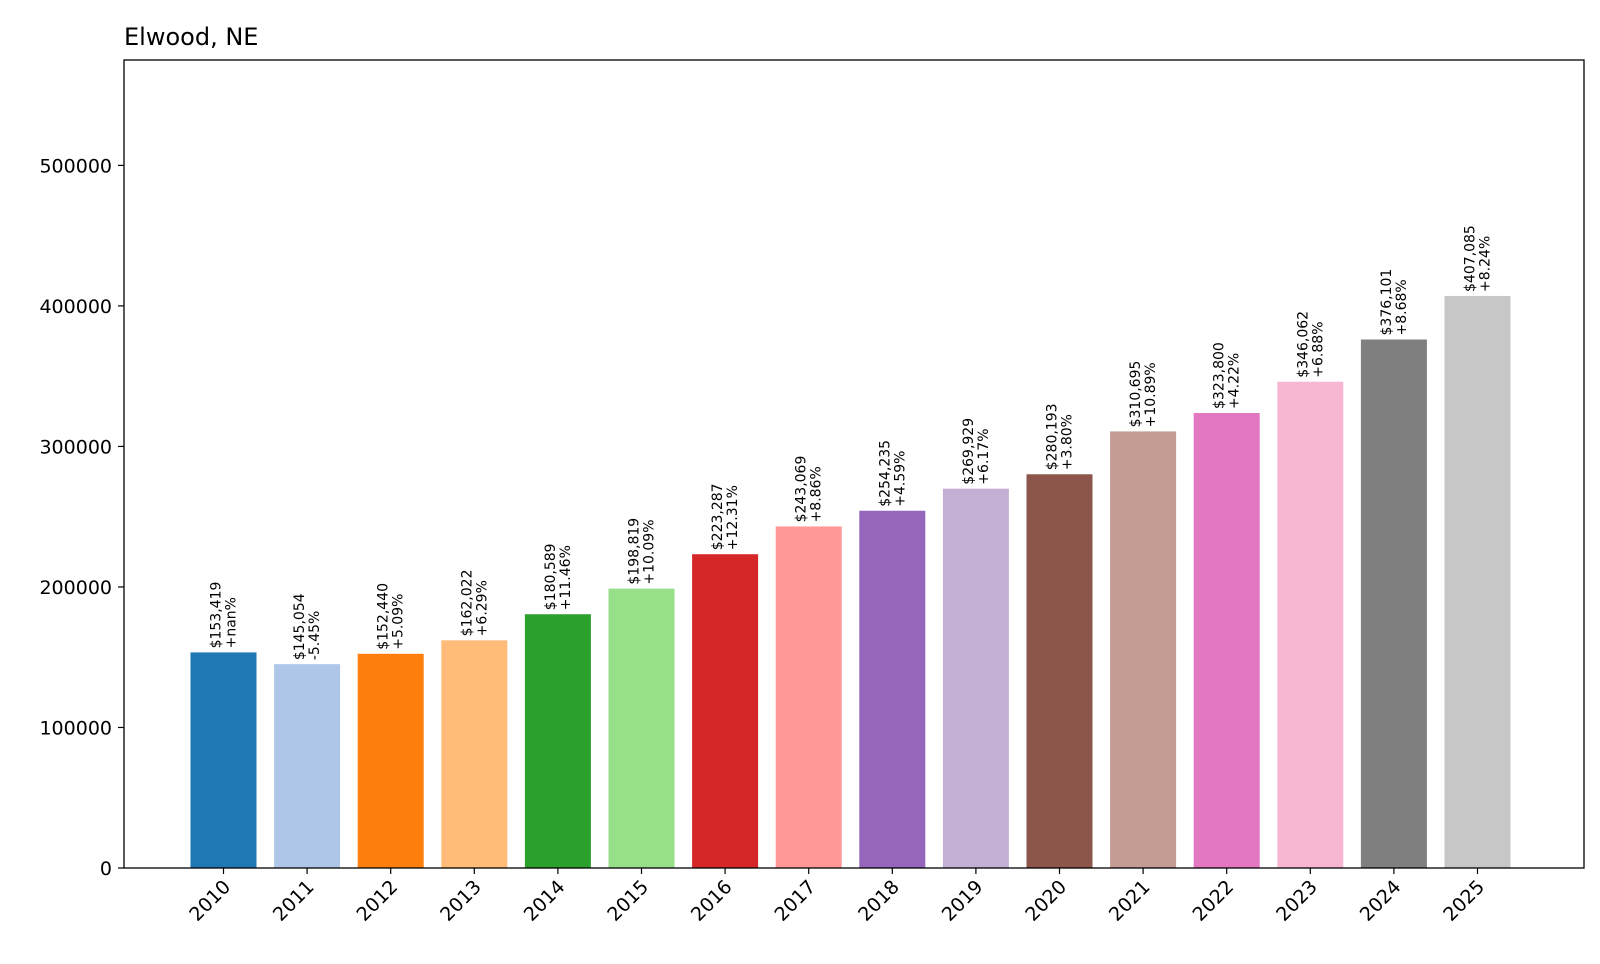  Describe the element at coordinates (1213, 901) in the screenshot. I see `x-tick-label: 2022` at that location.